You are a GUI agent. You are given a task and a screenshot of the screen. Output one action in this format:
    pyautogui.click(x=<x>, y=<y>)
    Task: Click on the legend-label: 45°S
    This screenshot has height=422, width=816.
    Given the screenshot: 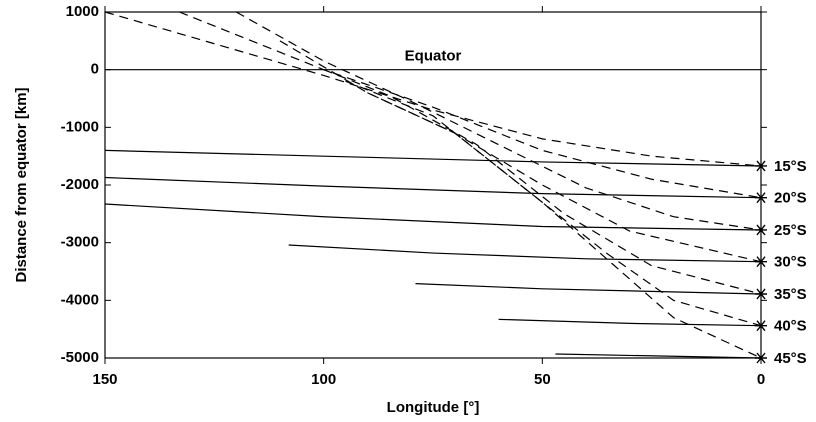 What is the action you would take?
    pyautogui.click(x=790, y=358)
    